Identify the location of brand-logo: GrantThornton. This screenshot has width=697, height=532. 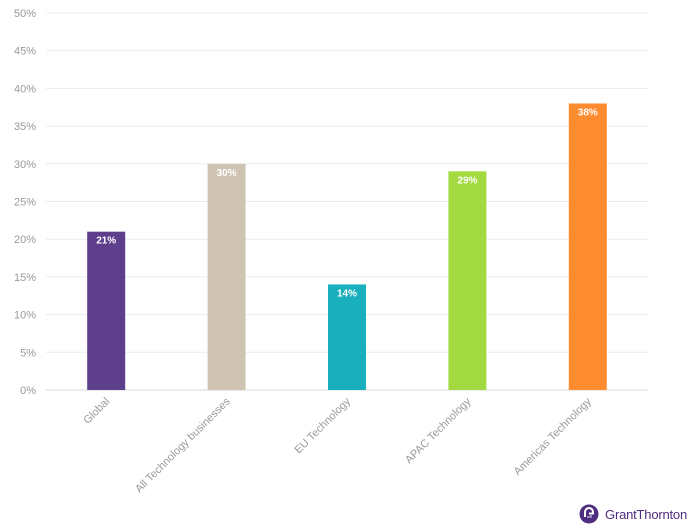
(633, 514).